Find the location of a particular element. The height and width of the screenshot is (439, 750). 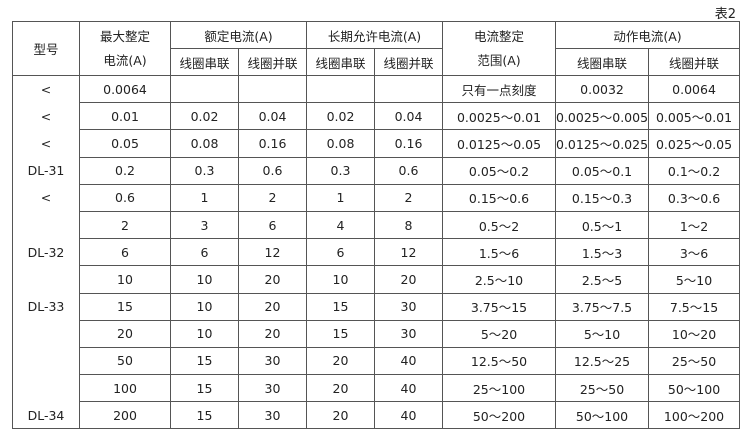

header-max-current-line1: 最大整定 is located at coordinates (124, 36).